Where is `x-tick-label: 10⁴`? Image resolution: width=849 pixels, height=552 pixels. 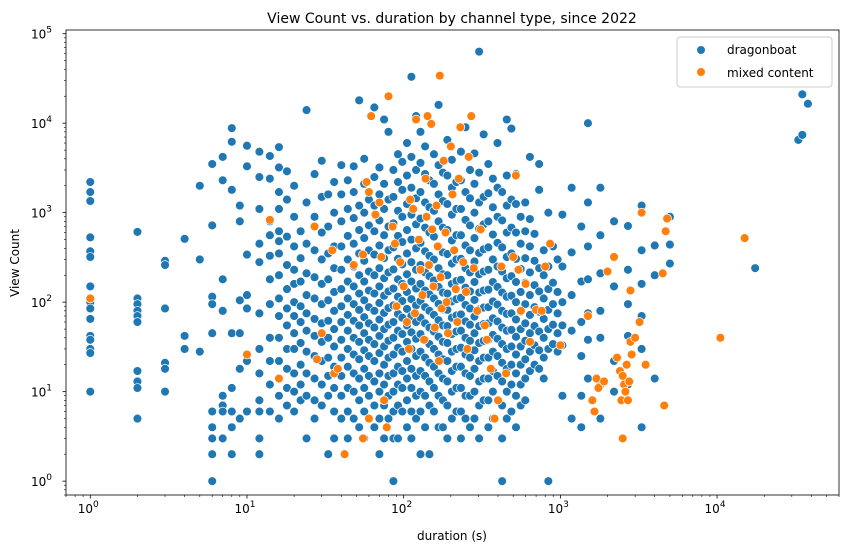
x-tick-label: 10⁴ is located at coordinates (715, 508).